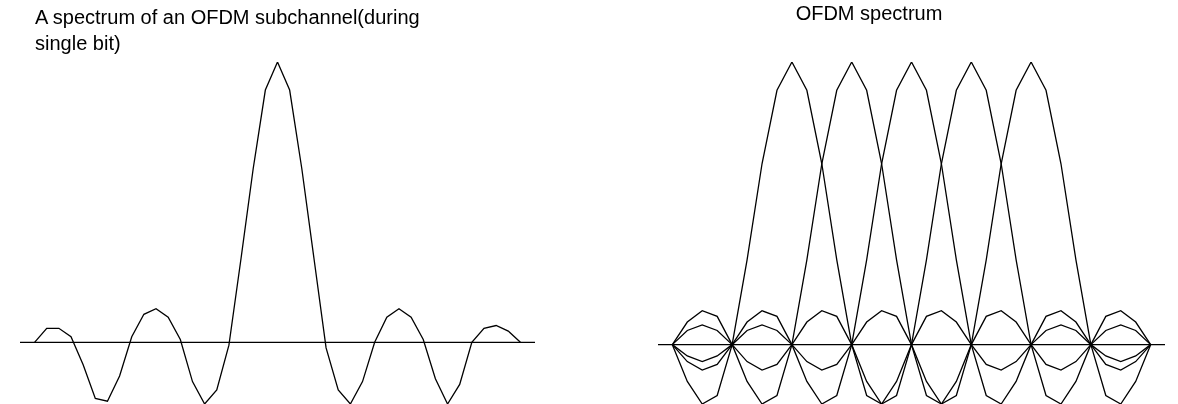 The width and height of the screenshot is (1178, 404). What do you see at coordinates (869, 13) in the screenshot?
I see `chart-title: OFDM spectrum` at bounding box center [869, 13].